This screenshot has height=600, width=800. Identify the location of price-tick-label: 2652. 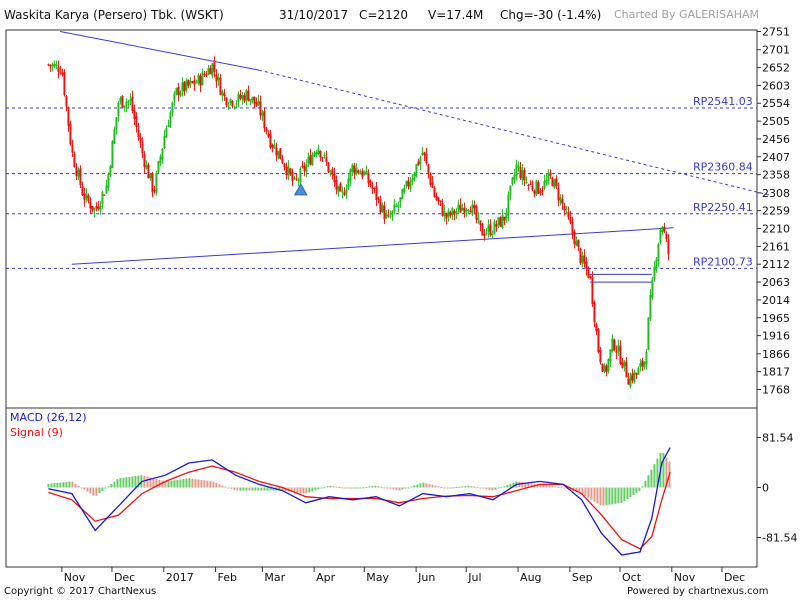
(776, 68).